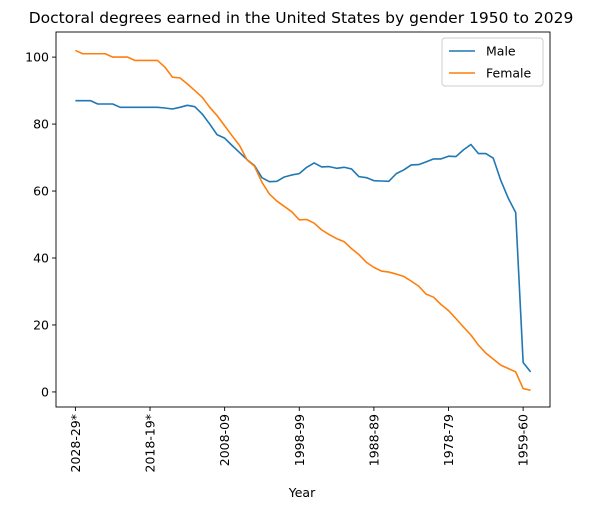 This screenshot has height=514, width=603. I want to click on x-tick-label: 1978-79, so click(448, 440).